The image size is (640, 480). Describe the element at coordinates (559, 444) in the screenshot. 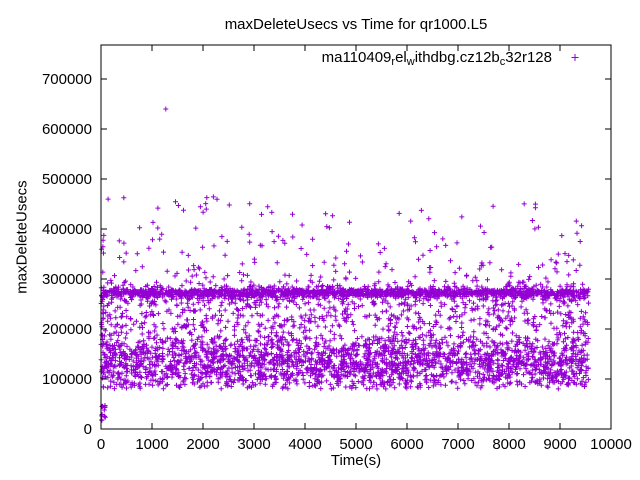

I see `x-tick-label: 9000` at that location.